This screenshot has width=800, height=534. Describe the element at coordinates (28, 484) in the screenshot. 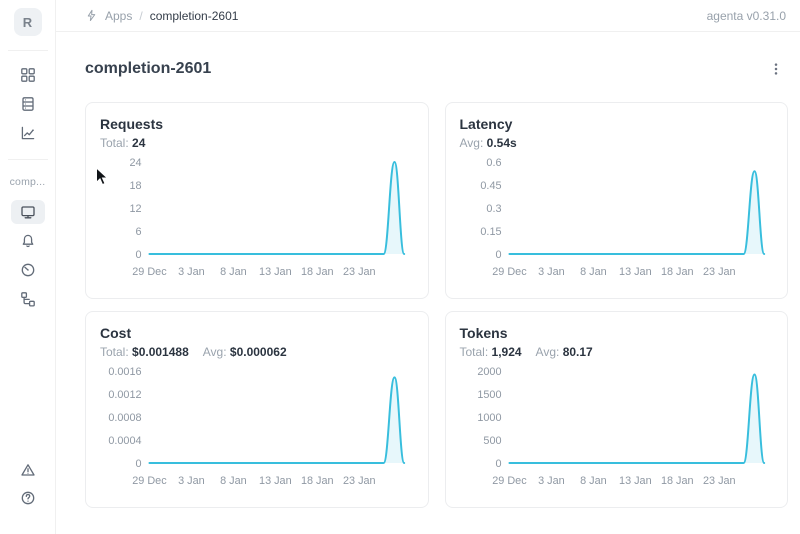

I see `sidebar-footer` at that location.